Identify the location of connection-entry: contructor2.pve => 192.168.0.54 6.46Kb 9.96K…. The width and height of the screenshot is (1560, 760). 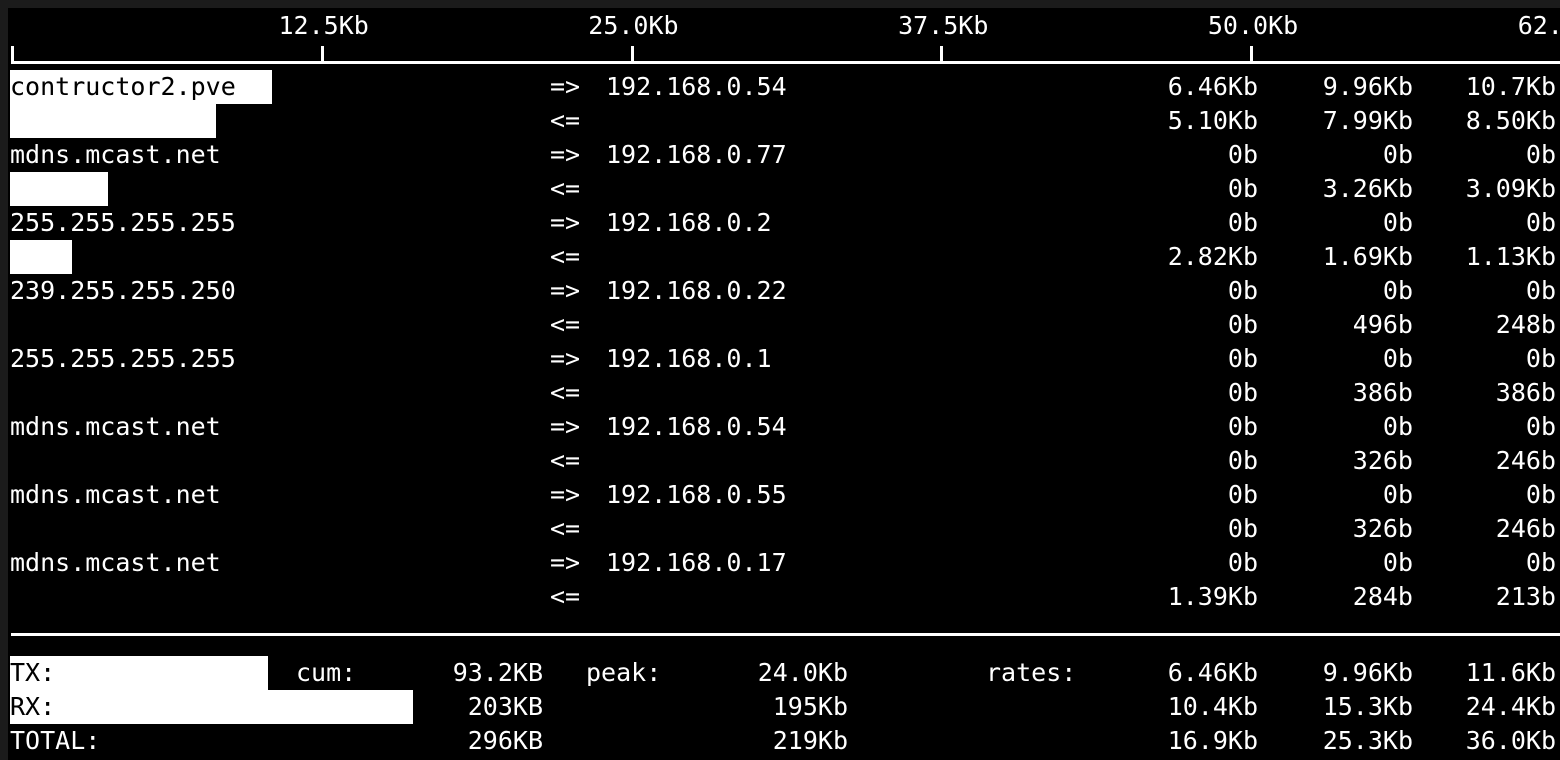
(784, 104).